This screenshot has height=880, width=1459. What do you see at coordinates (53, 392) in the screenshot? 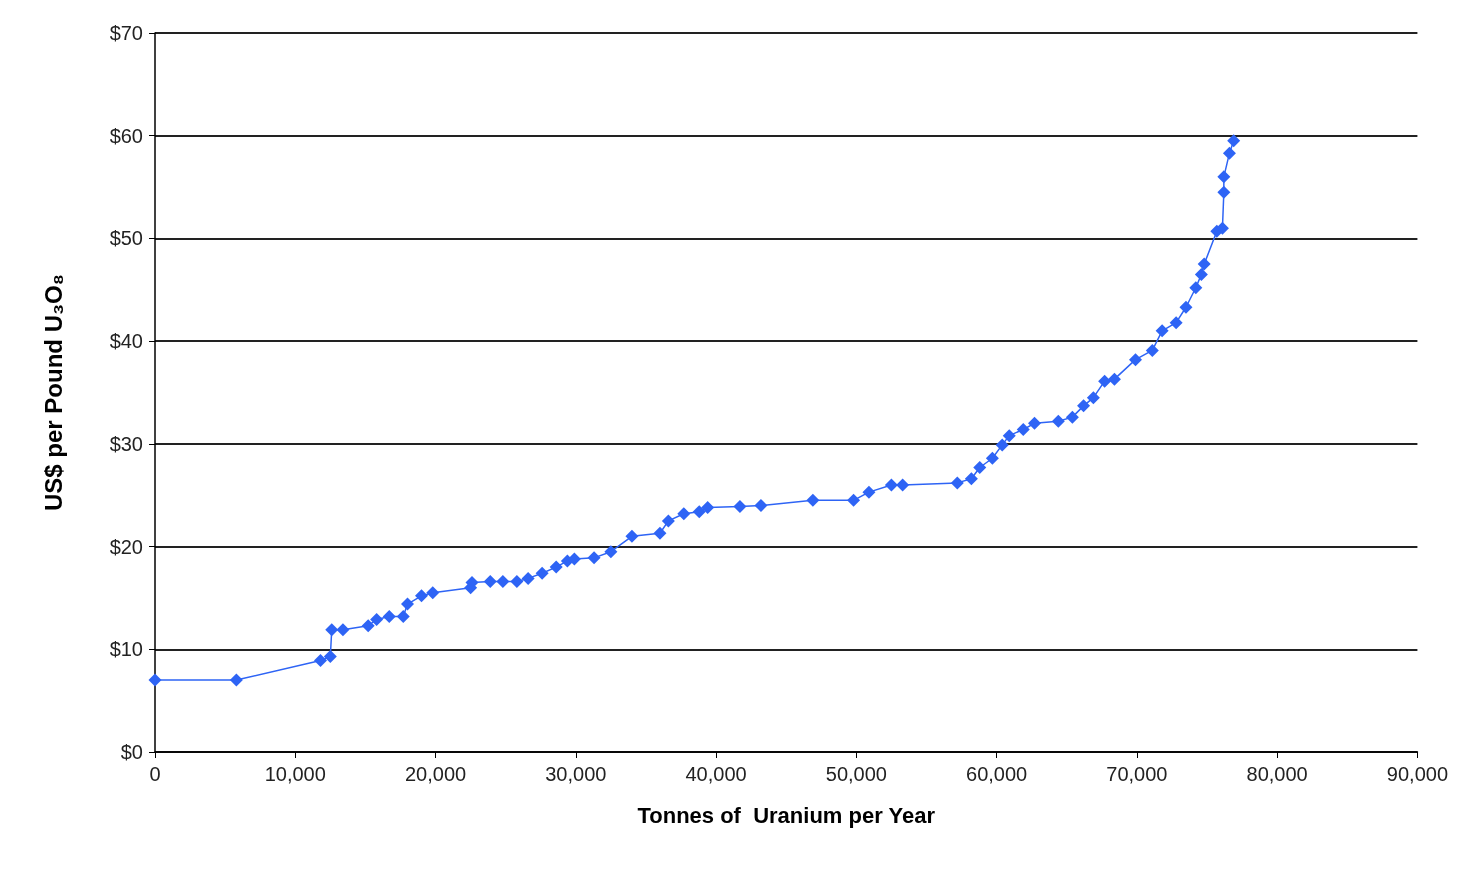
I see `y-axis-title: US$ per Pound U₃O₈` at bounding box center [53, 392].